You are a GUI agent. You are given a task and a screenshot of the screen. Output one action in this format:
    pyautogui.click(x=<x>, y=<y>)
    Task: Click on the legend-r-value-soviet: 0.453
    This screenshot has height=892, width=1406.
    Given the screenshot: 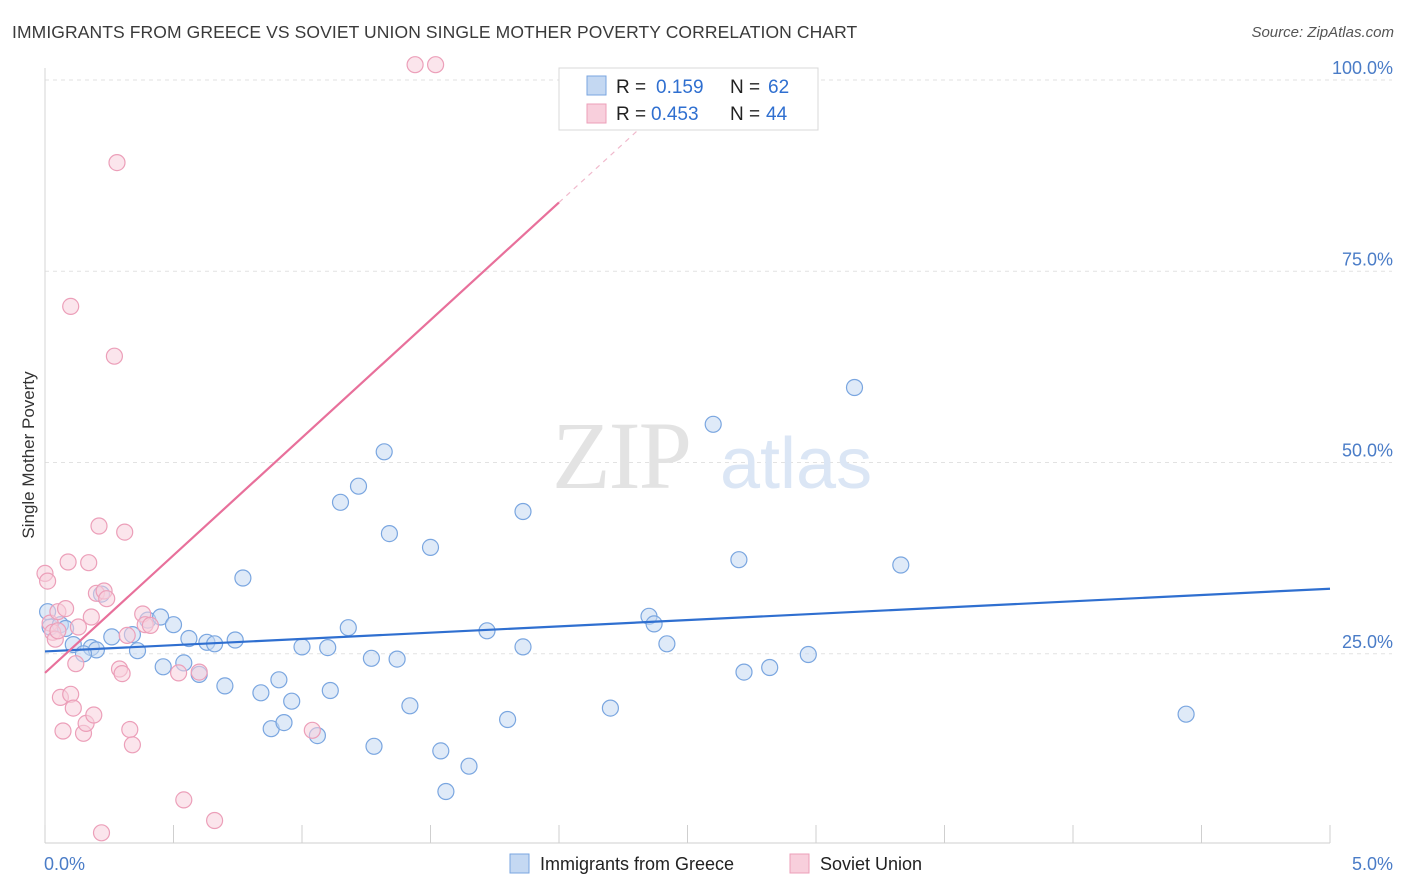 What is the action you would take?
    pyautogui.click(x=675, y=114)
    